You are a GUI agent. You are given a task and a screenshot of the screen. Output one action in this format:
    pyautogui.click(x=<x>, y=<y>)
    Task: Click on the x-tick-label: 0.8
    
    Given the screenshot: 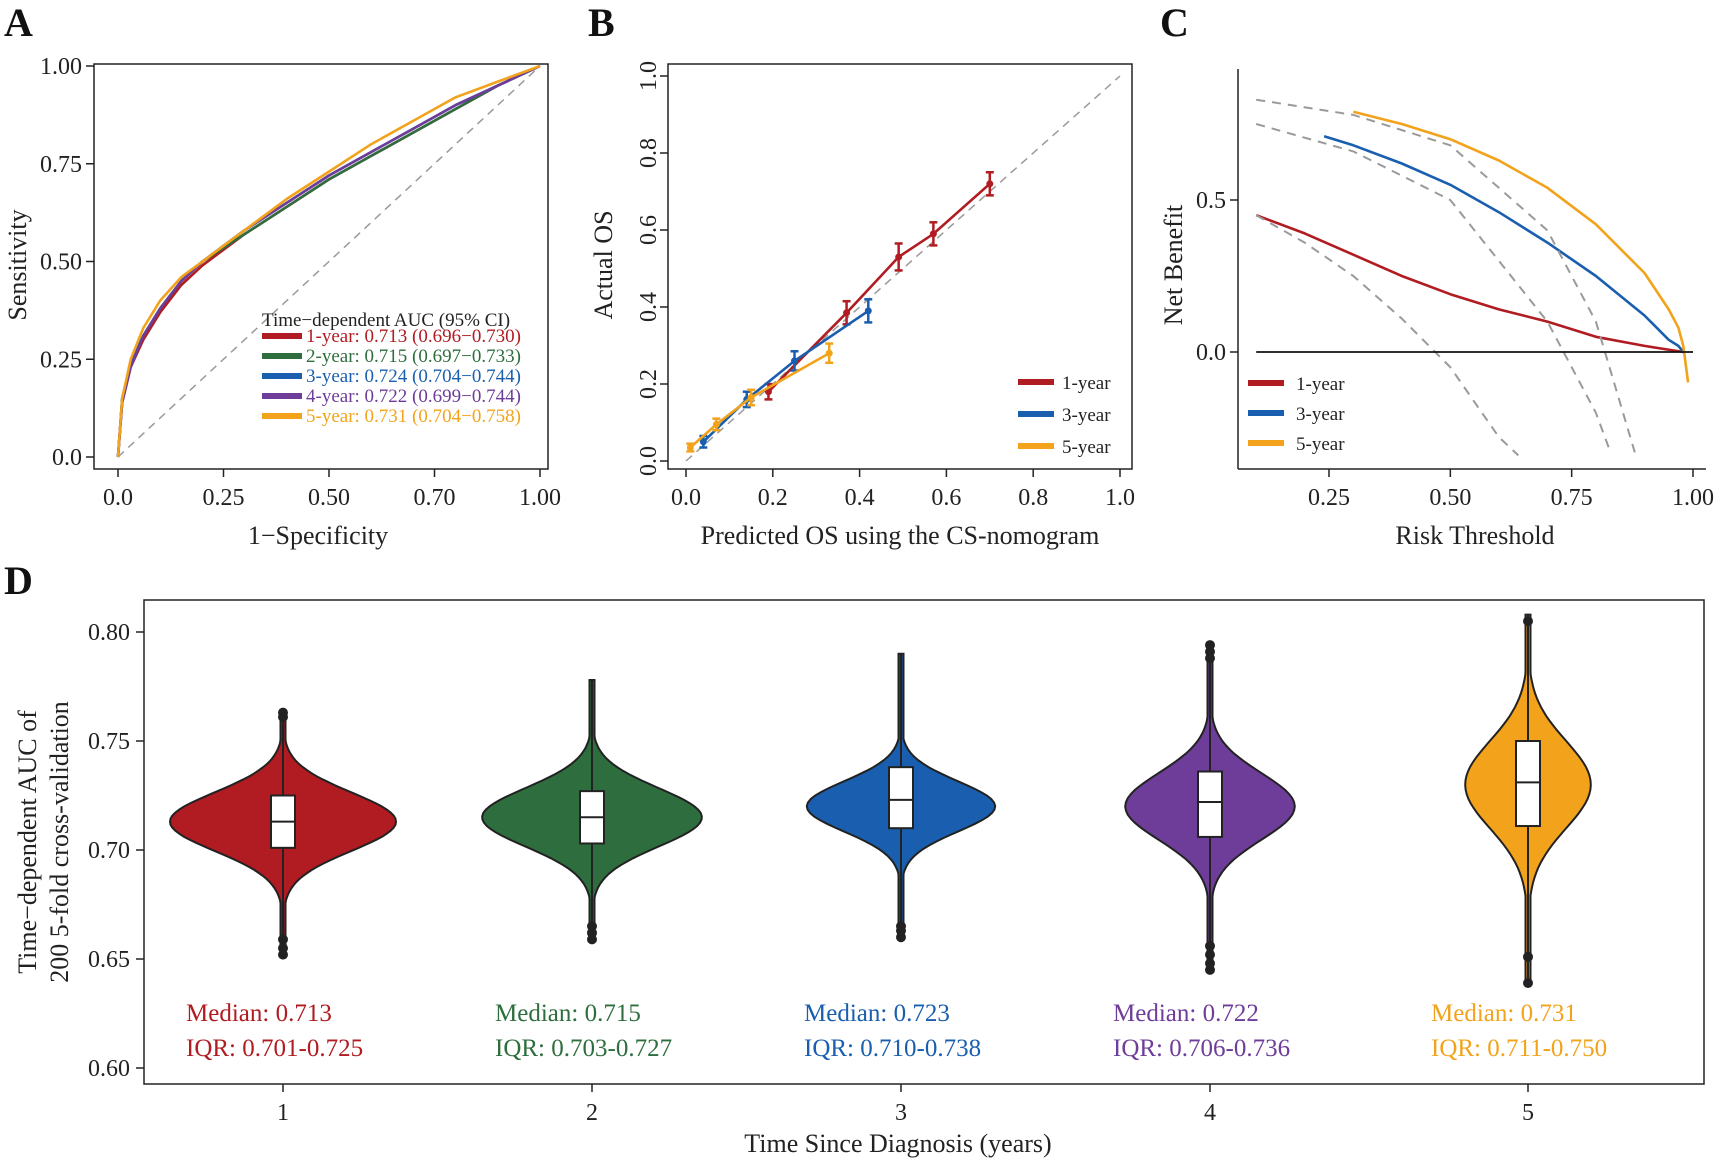 What is the action you would take?
    pyautogui.click(x=1033, y=498)
    